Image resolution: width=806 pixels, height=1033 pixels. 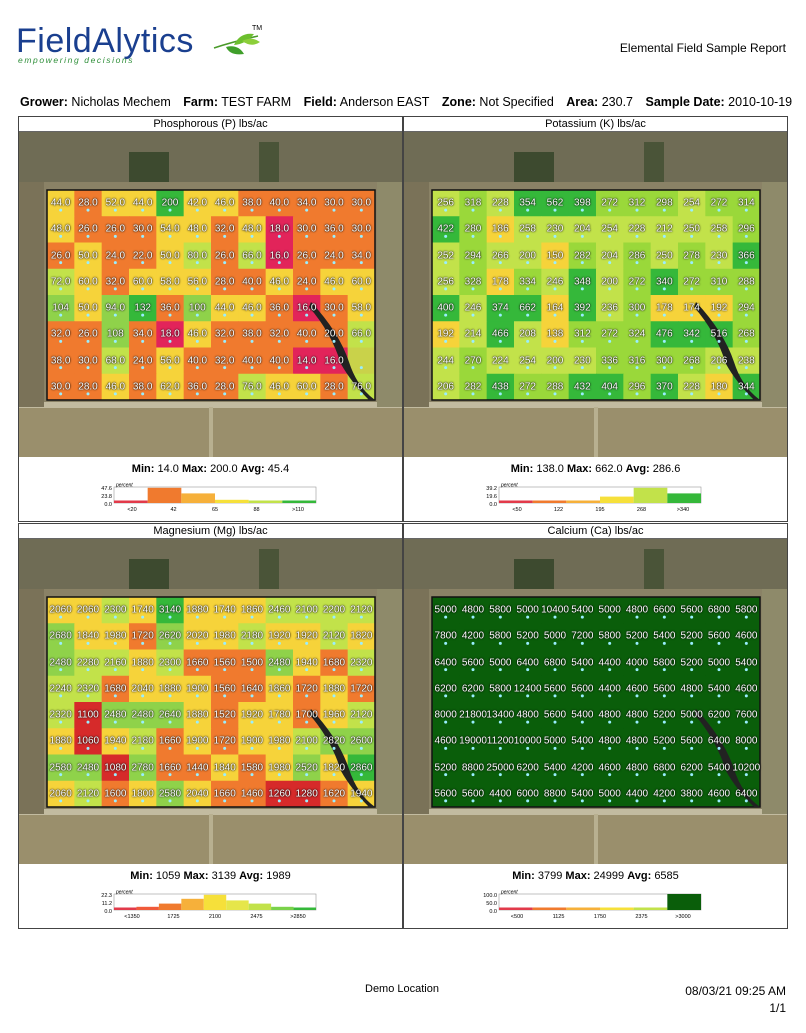 What do you see at coordinates (256, 917) in the screenshot?
I see `legend-x-tick: 2475` at bounding box center [256, 917].